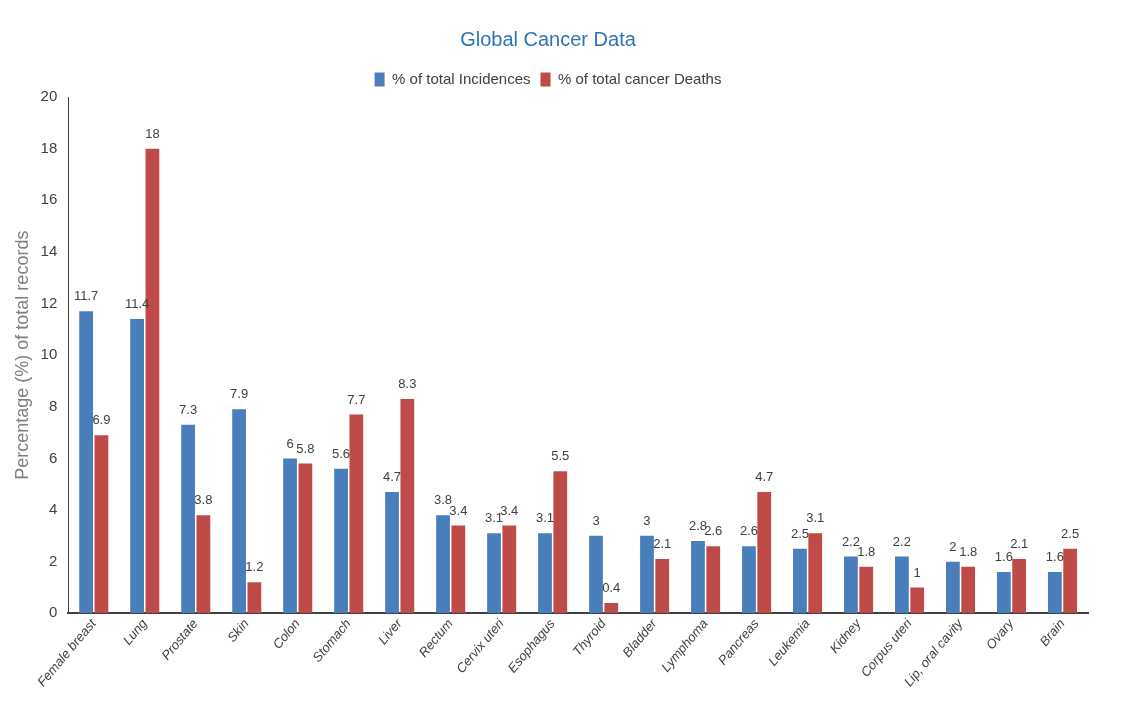 The height and width of the screenshot is (707, 1124). Describe the element at coordinates (53, 509) in the screenshot. I see `y-tick-label: 4` at that location.